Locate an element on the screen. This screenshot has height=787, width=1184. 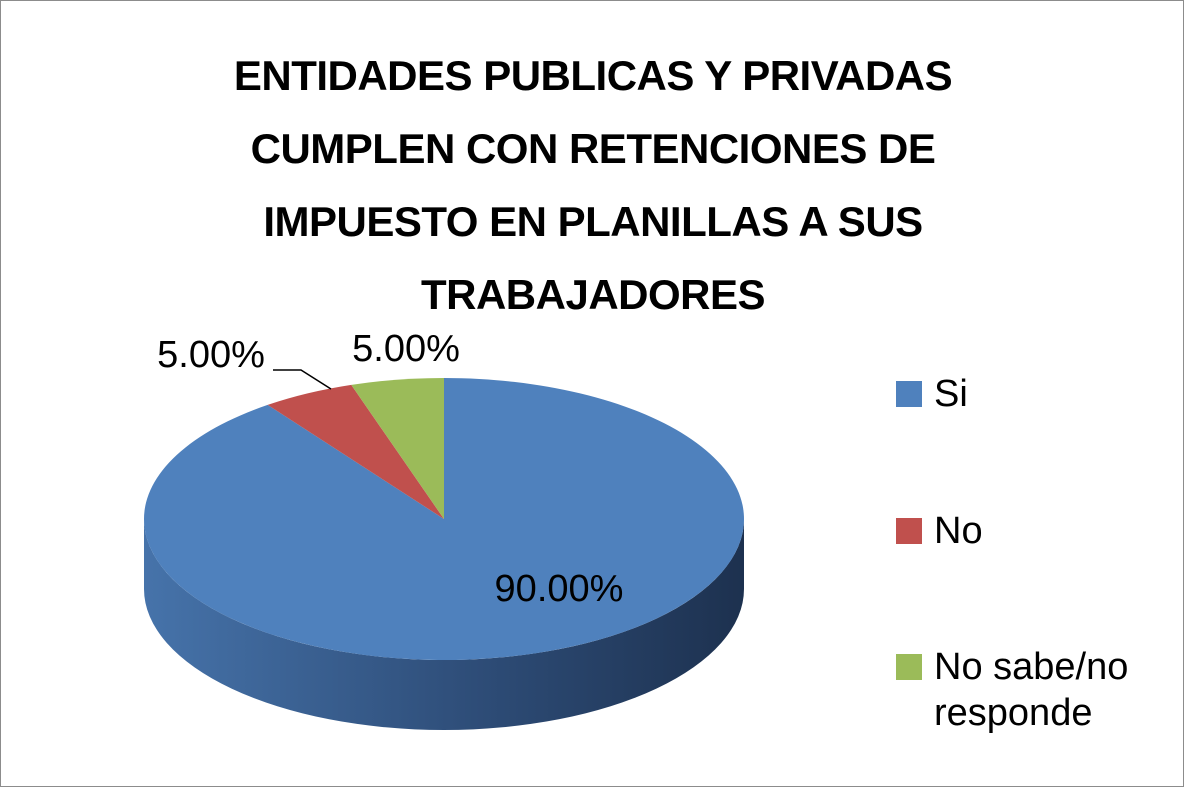
legend-item: No is located at coordinates (1032, 531).